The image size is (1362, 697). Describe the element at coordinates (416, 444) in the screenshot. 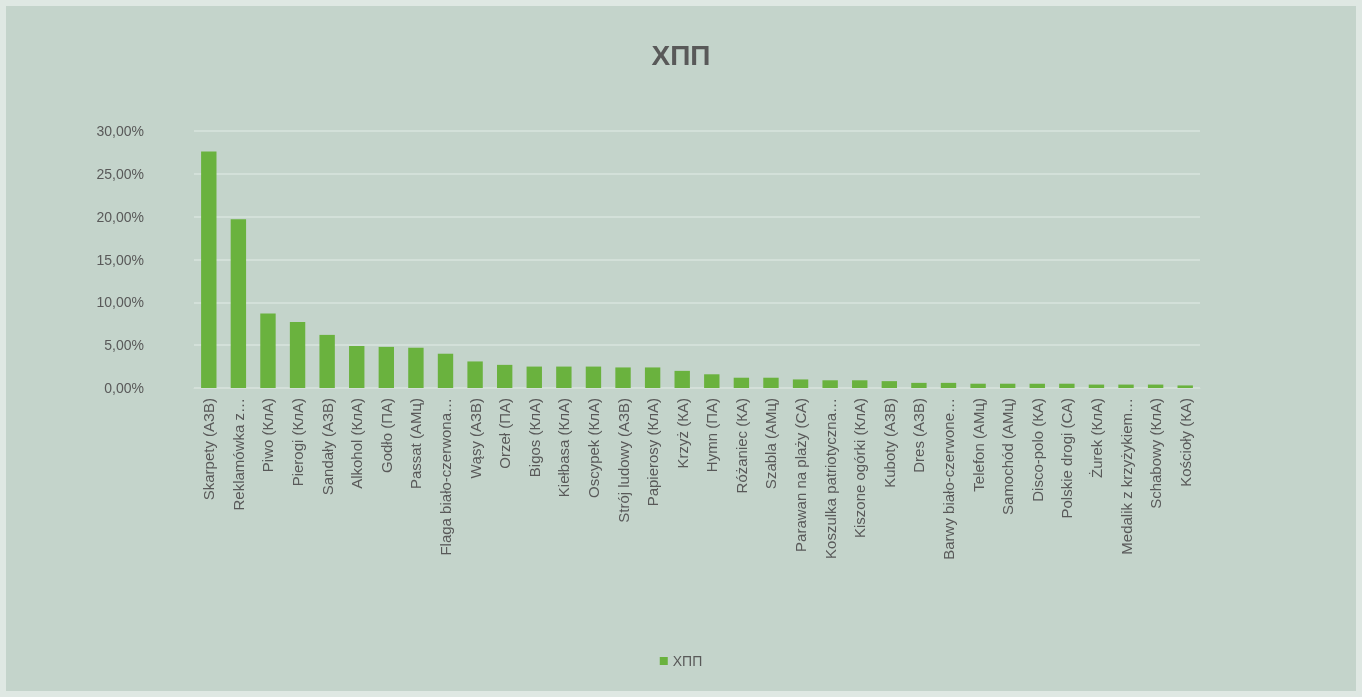

I see `x-tick-label: Passat (АМц)` at that location.